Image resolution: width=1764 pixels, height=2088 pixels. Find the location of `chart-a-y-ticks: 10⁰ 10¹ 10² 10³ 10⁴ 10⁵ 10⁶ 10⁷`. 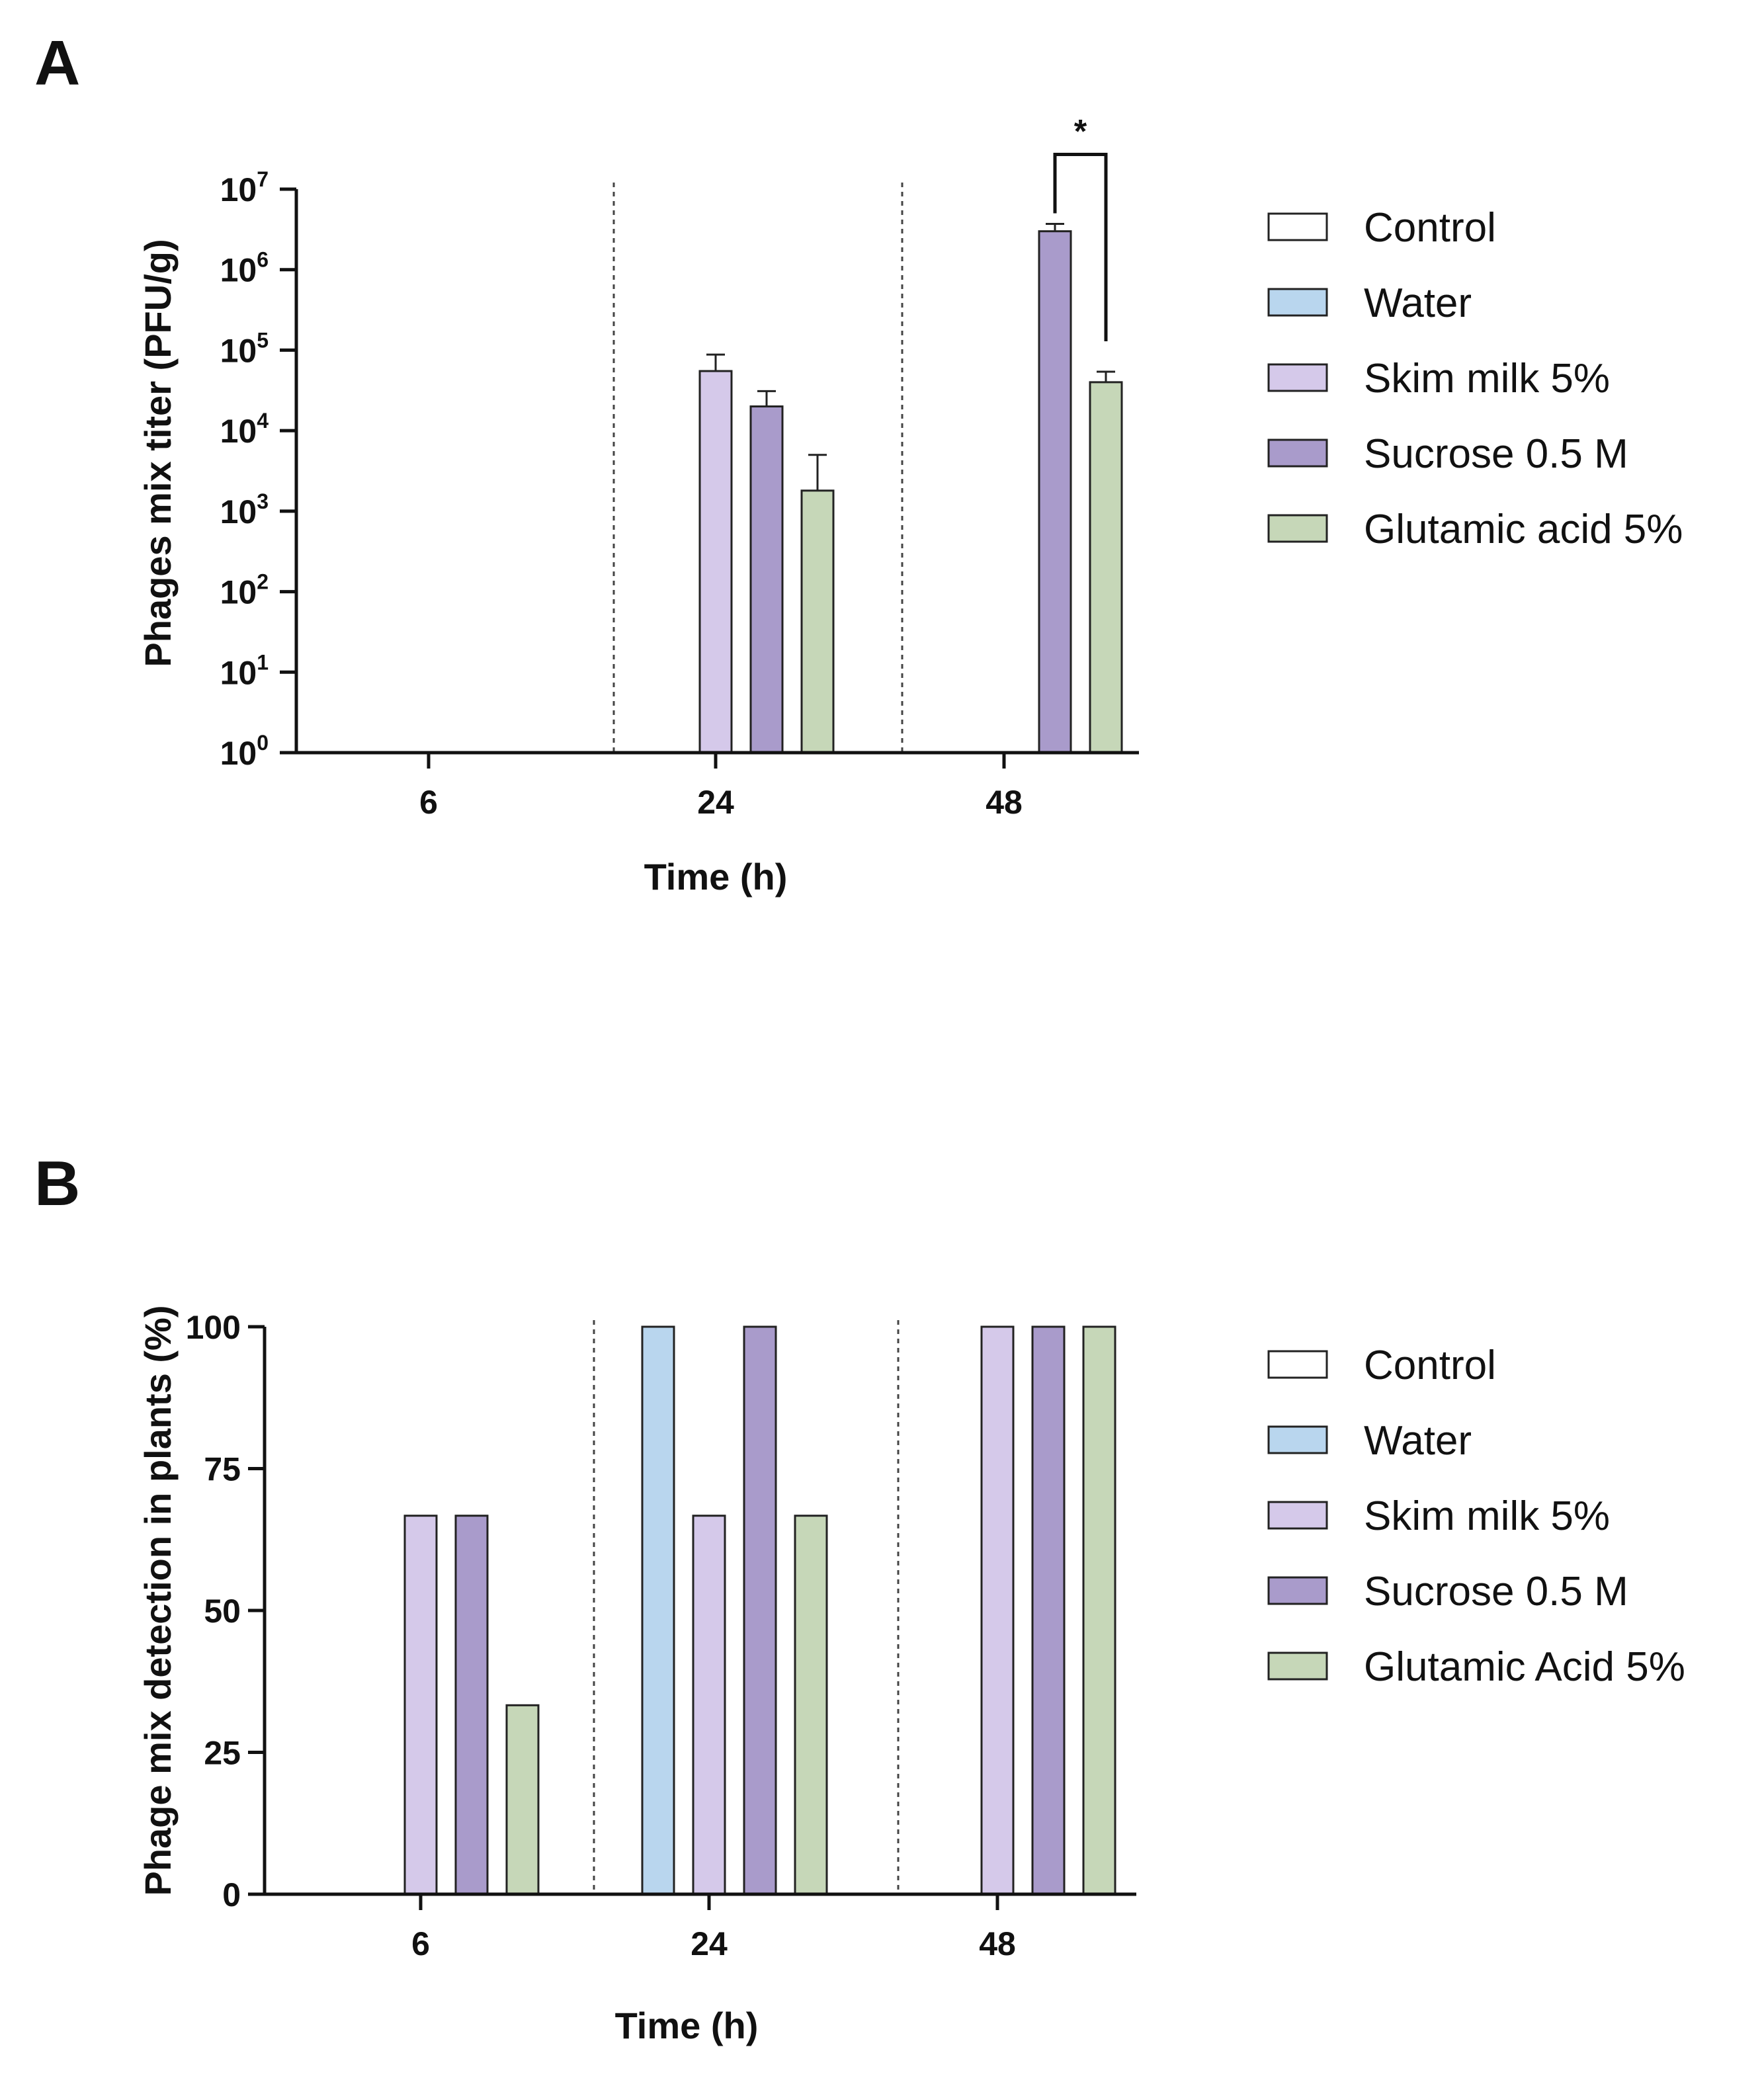

chart-a-y-ticks: 10⁰ 10¹ 10² 10³ 10⁴ 10⁵ 10⁶ 10⁷ is located at coordinates (258, 469).